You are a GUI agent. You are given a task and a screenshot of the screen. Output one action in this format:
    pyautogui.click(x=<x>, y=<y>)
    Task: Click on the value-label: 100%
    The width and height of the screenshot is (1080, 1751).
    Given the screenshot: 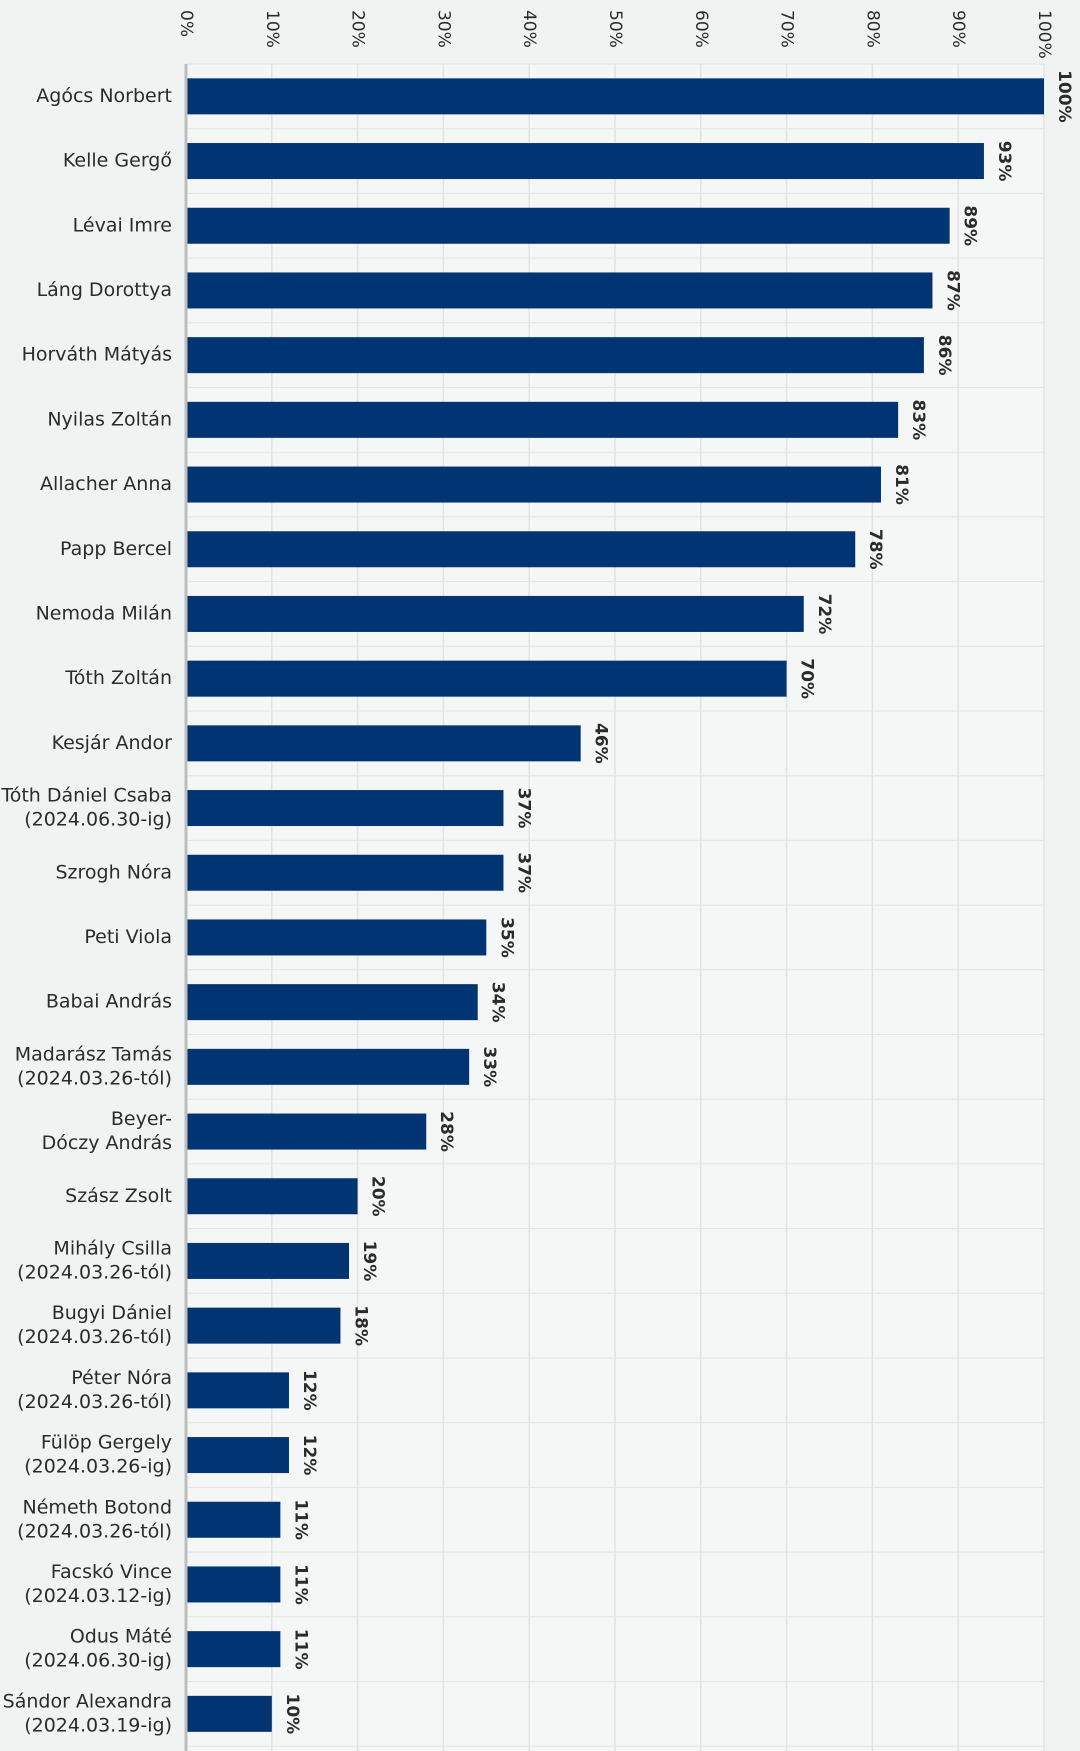 What is the action you would take?
    pyautogui.click(x=1064, y=96)
    